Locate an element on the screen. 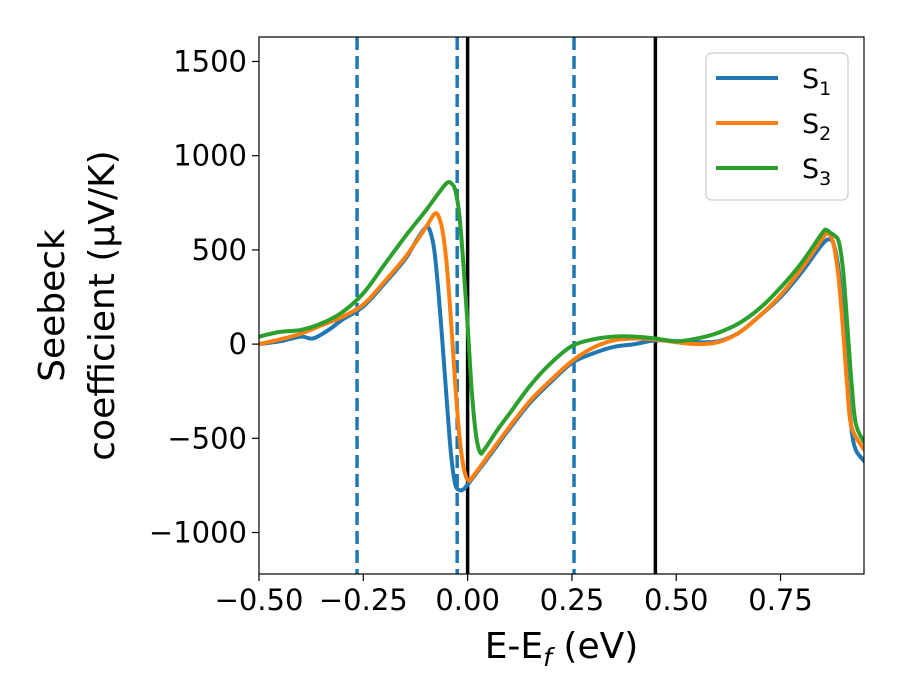 The width and height of the screenshot is (900, 700). y-tick-label: −500 is located at coordinates (207, 438).